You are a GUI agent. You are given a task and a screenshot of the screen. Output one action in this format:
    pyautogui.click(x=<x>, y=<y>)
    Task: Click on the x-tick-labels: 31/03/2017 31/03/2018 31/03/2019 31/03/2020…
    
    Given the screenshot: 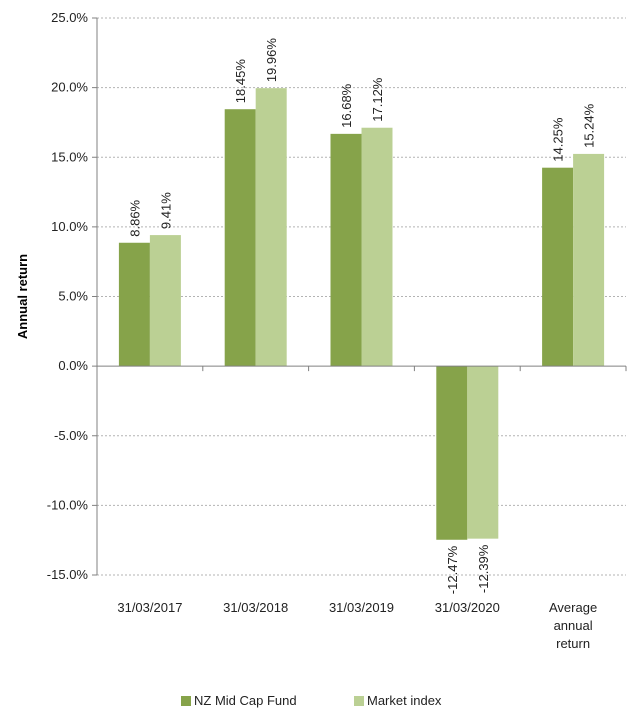 What is the action you would take?
    pyautogui.click(x=357, y=625)
    